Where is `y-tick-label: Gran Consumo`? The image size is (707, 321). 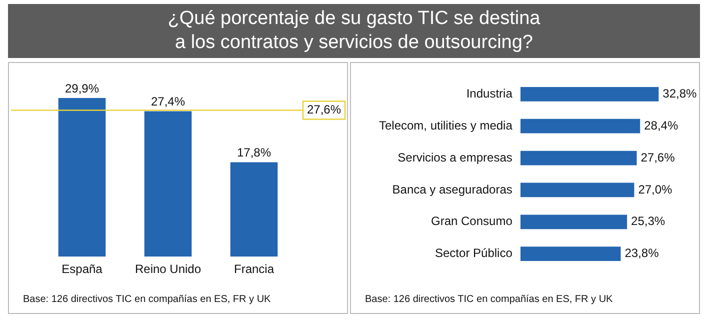
y-tick-label: Gran Consumo is located at coordinates (472, 221).